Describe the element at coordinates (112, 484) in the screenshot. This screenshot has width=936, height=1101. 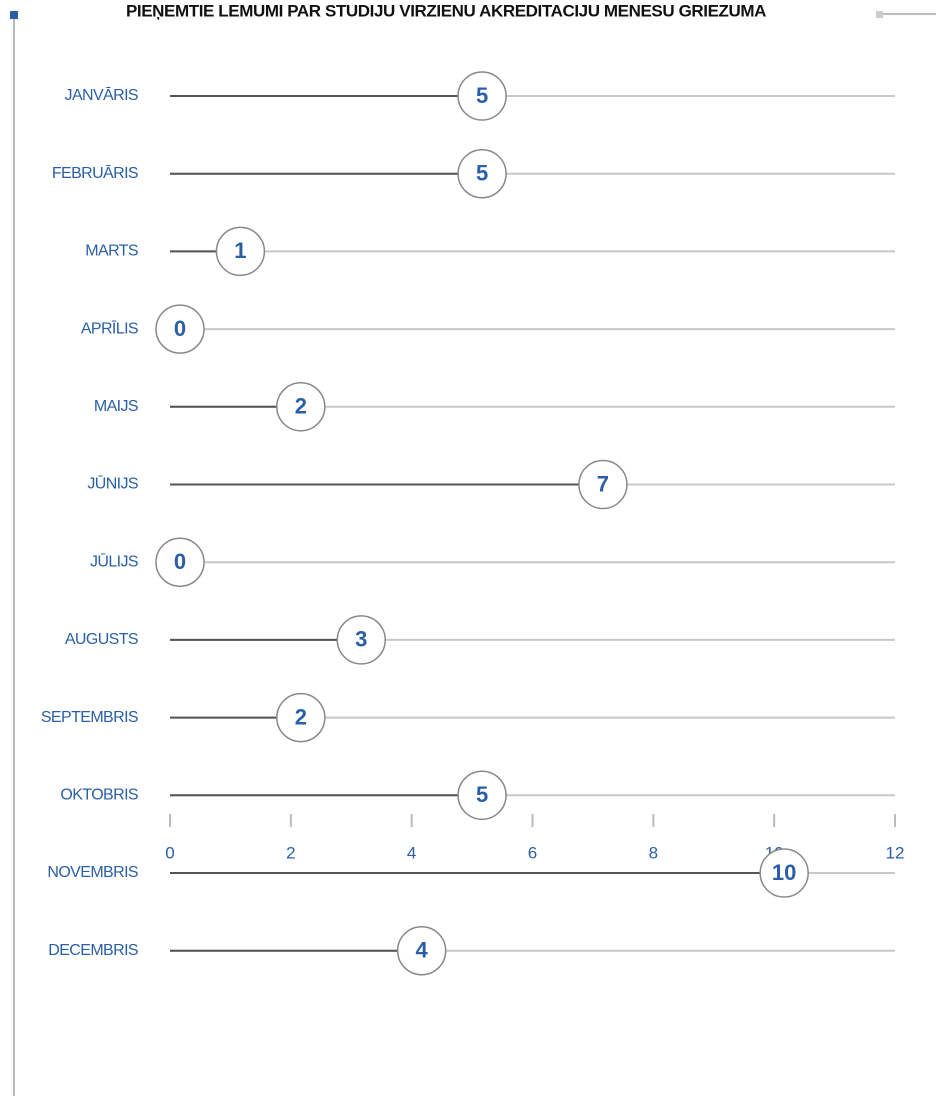
I see `y-tick-label: JŪNIJS` at that location.